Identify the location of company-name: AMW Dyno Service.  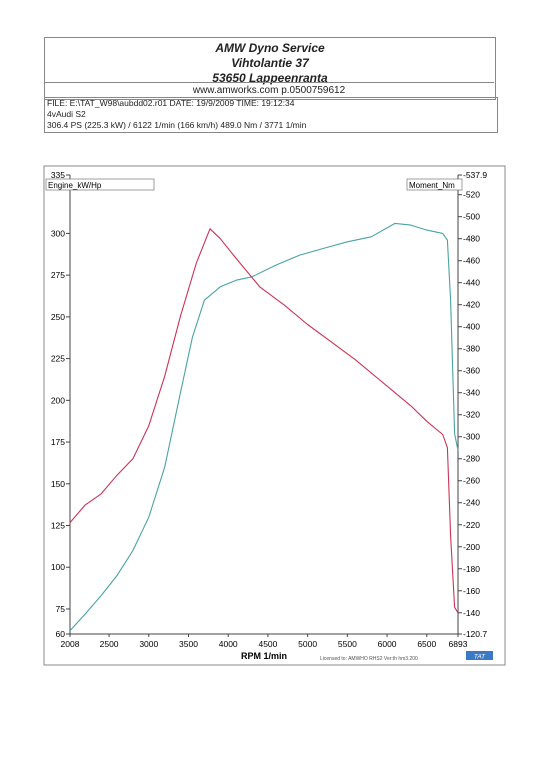
(270, 48).